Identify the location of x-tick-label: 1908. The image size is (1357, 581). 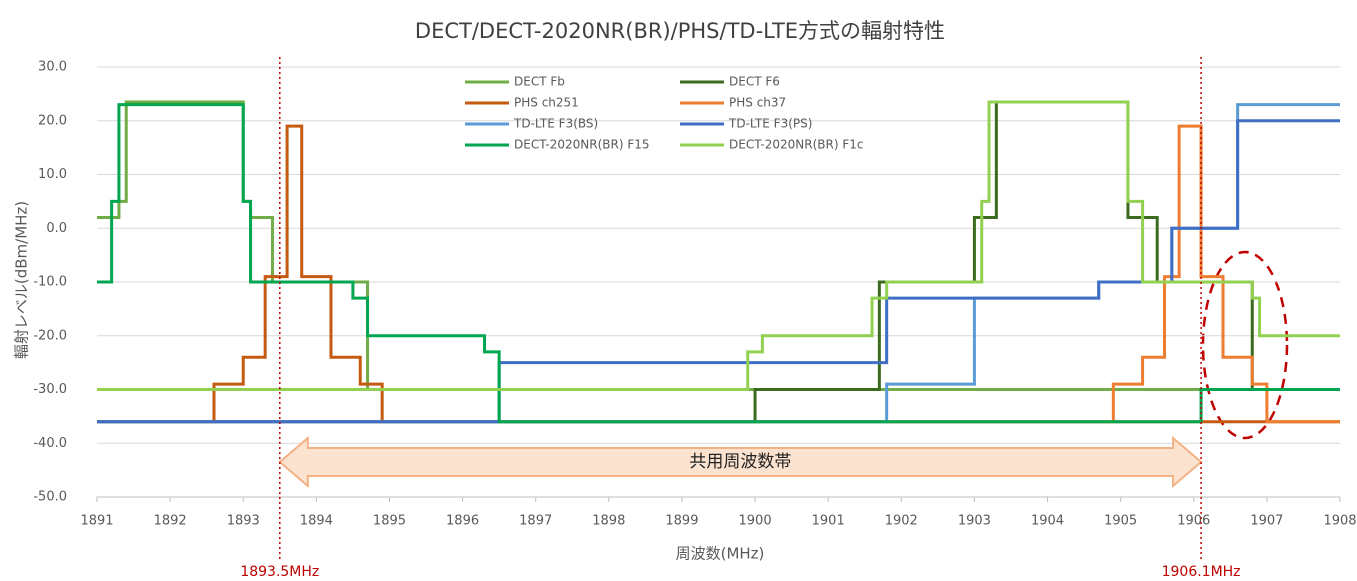
(1339, 521).